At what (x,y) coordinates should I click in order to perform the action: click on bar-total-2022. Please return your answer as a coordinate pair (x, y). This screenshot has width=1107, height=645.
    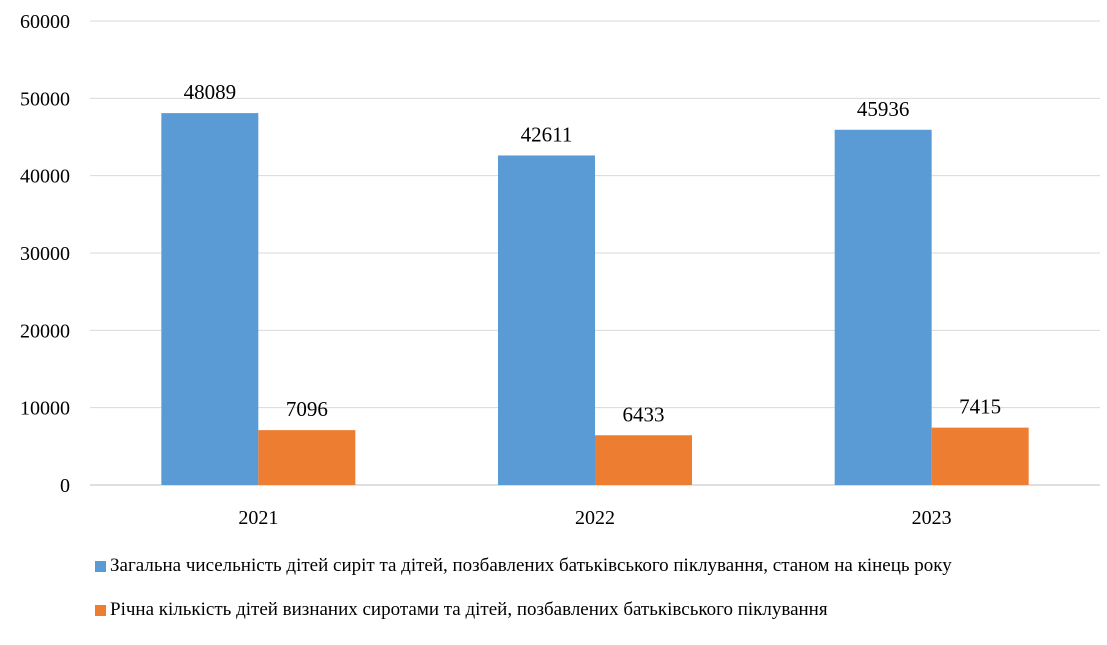
    Looking at the image, I should click on (546, 320).